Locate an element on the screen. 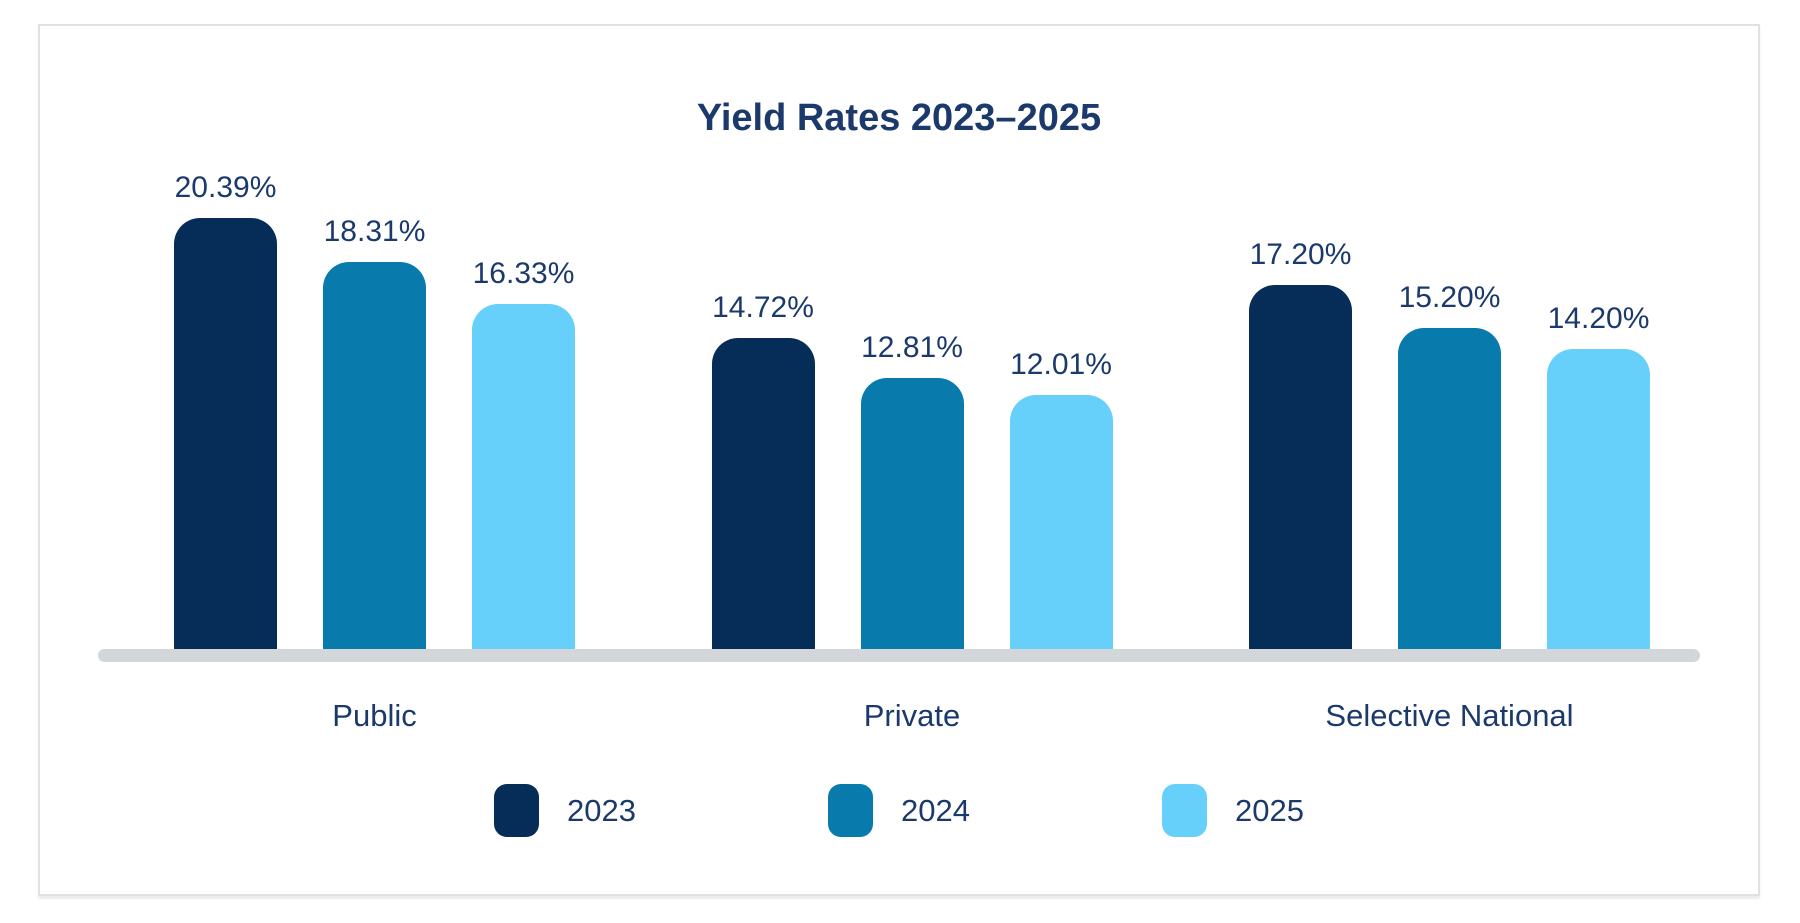 This screenshot has width=1800, height=923. legend-item: 2025 is located at coordinates (1232, 810).